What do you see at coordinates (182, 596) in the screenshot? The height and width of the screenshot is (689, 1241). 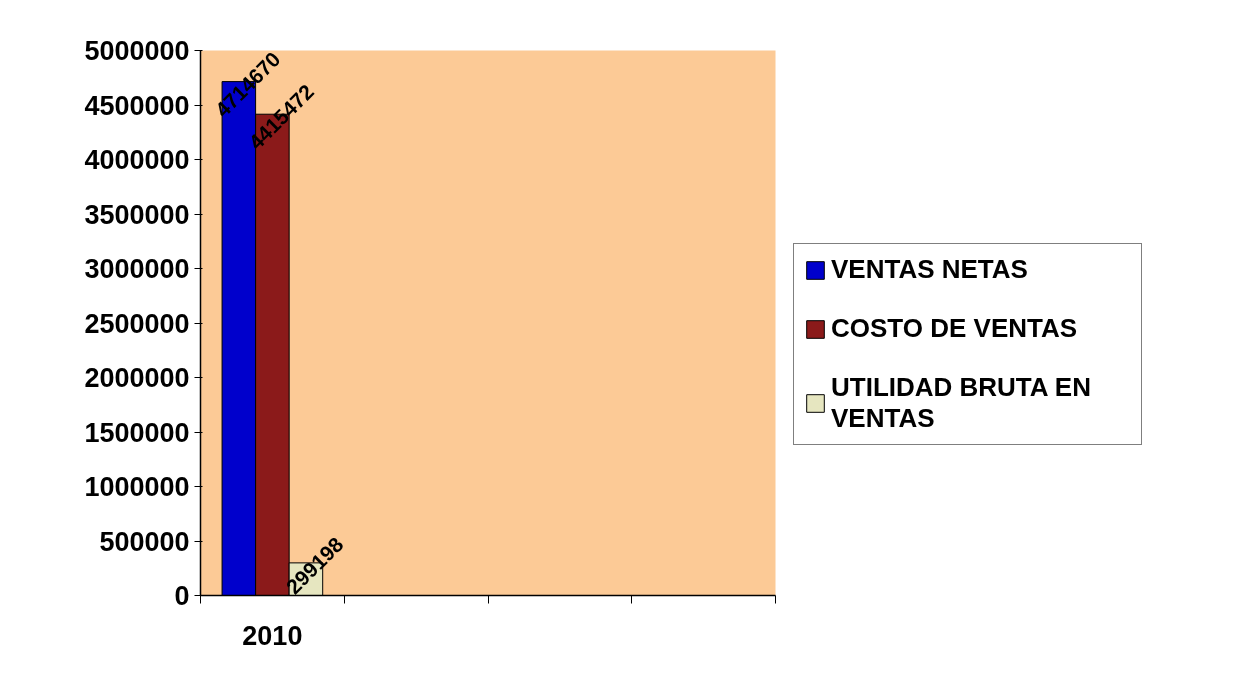 I see `y-tick-label: 0` at bounding box center [182, 596].